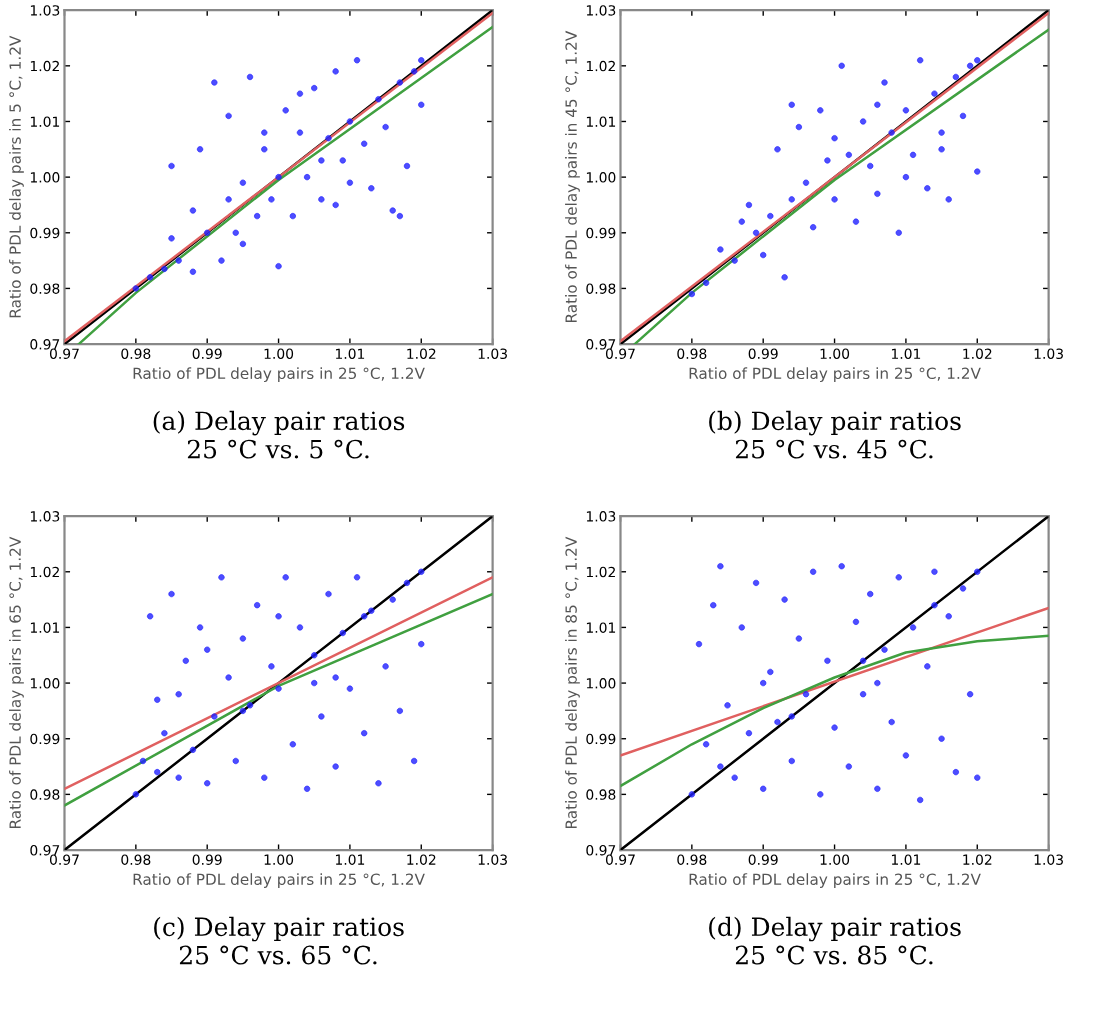 The width and height of the screenshot is (1112, 1018). Describe the element at coordinates (835, 940) in the screenshot. I see `text: (d) Delay pair ratios 25 °C vs. 85 °C.` at that location.